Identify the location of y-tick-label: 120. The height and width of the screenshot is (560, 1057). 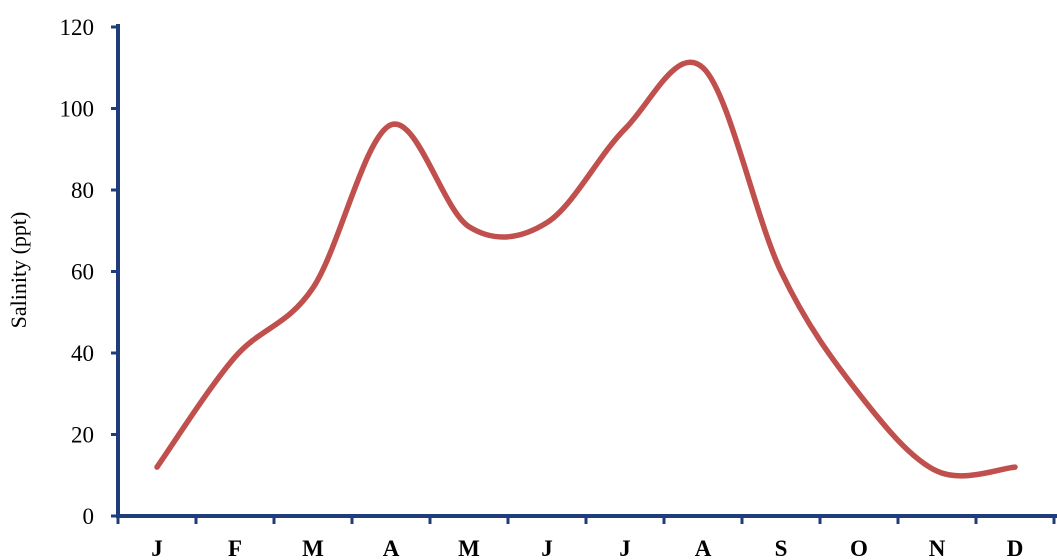
(77, 27).